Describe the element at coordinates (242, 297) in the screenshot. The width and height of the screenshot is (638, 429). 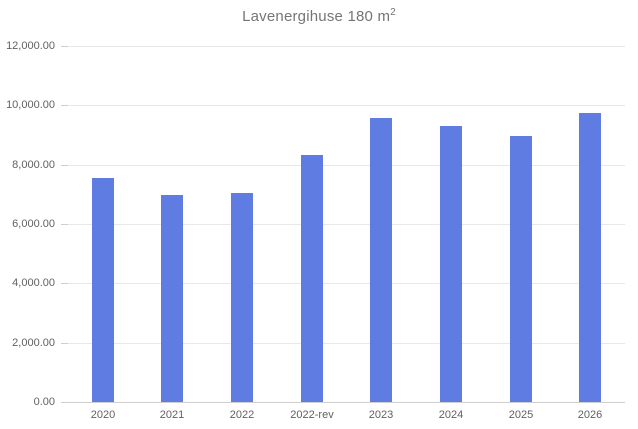
I see `bar-2022` at that location.